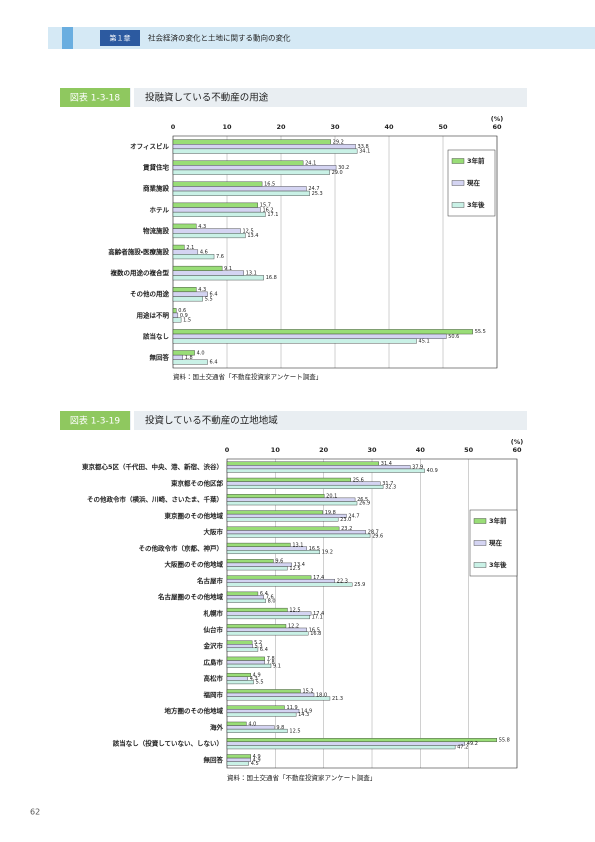 The width and height of the screenshot is (595, 842). I want to click on value-label: 23.0, so click(345, 520).